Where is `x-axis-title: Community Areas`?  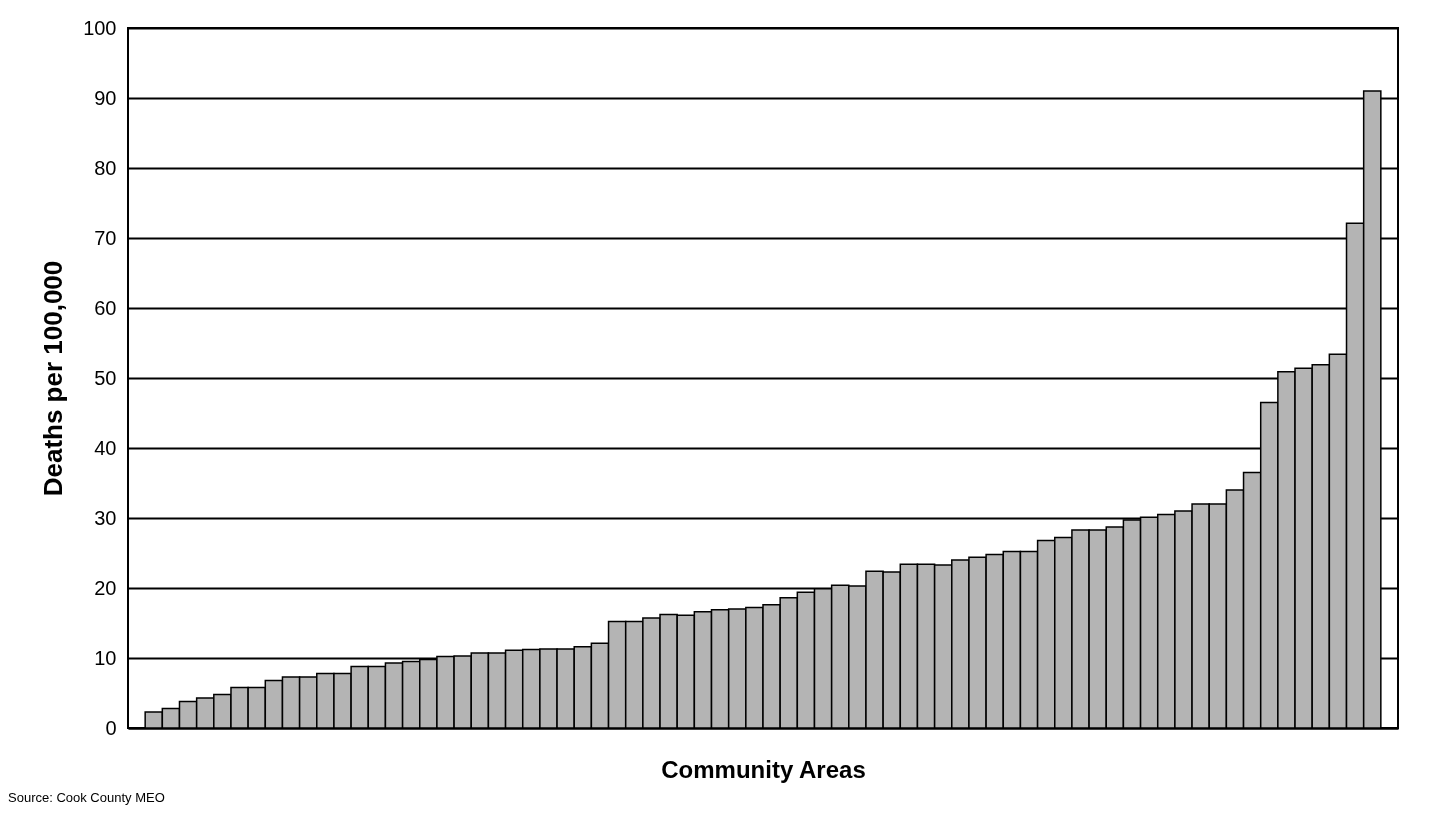 x-axis-title: Community Areas is located at coordinates (763, 769).